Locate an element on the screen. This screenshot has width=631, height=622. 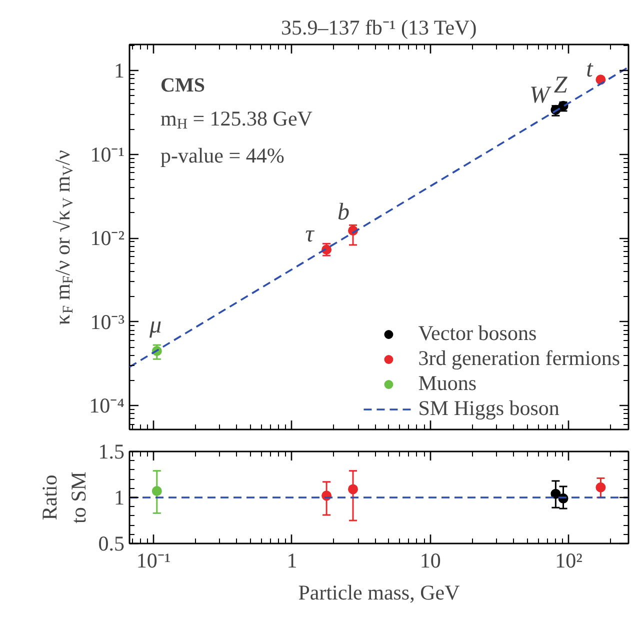
y-tick-label: 10⁻³ is located at coordinates (107, 322).